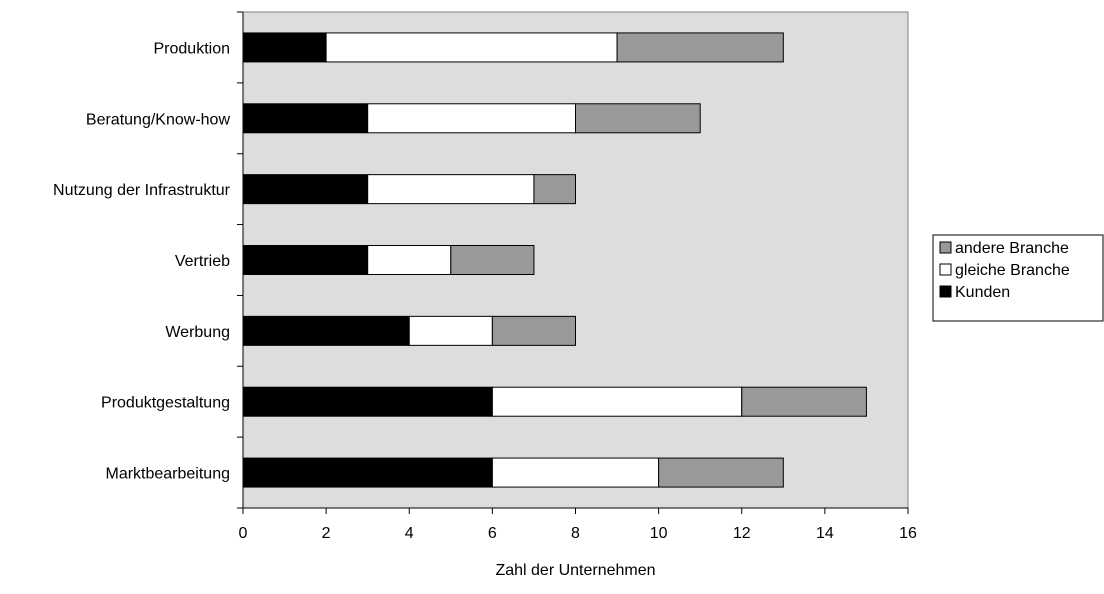  I want to click on category-label-werbung: Werbung, so click(197, 332).